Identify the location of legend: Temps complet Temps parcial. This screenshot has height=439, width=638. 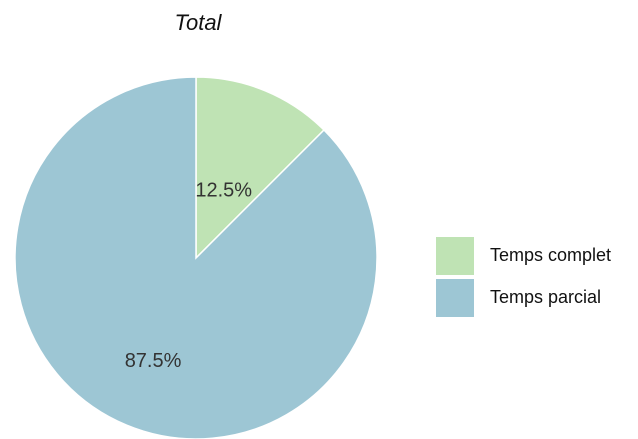
(523, 277).